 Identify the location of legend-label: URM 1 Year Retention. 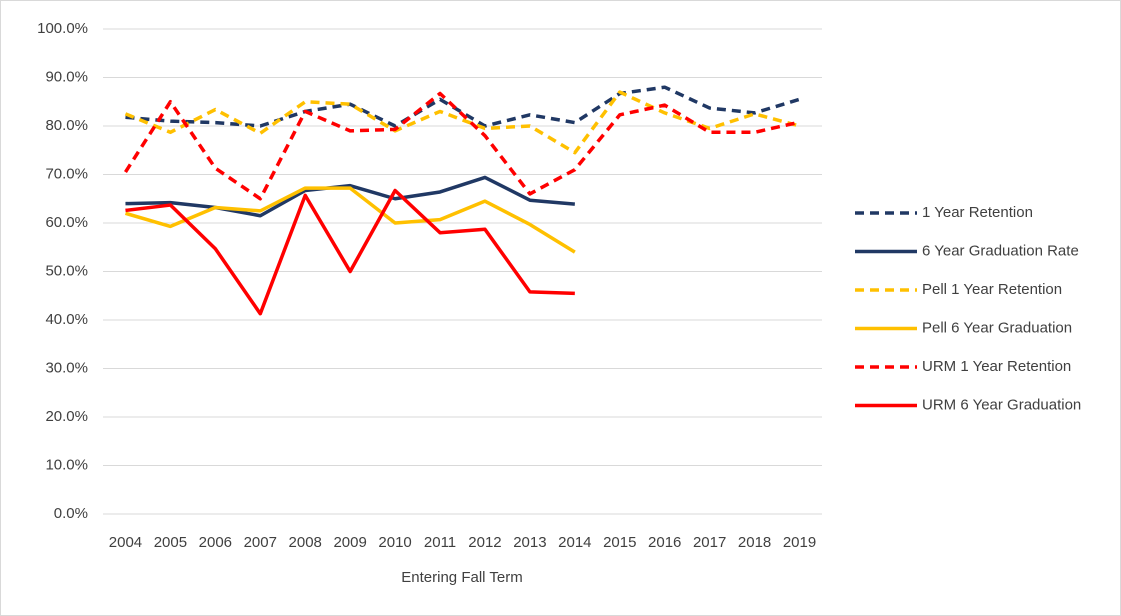
(996, 366).